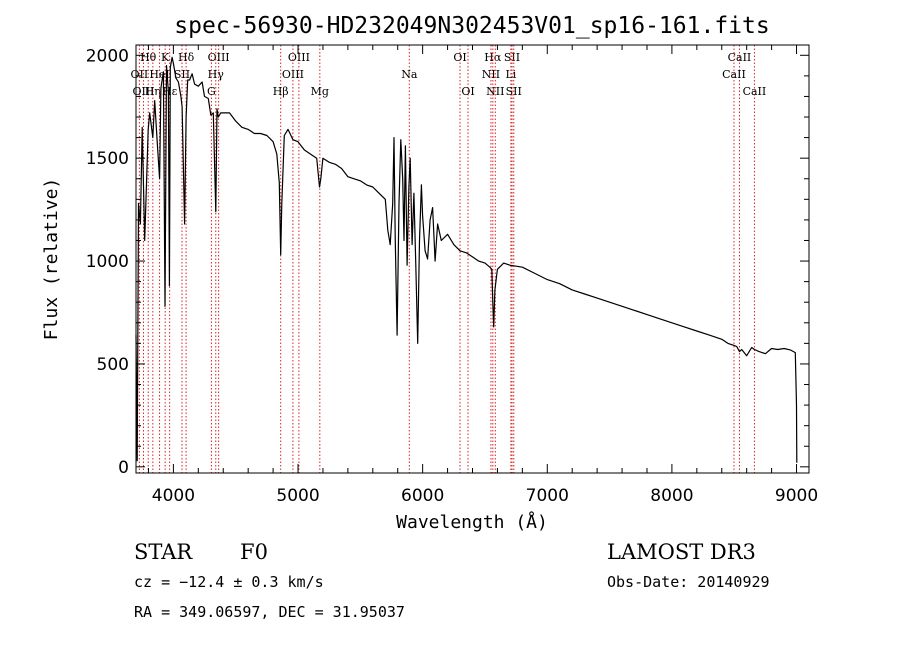 The width and height of the screenshot is (900, 654). Describe the element at coordinates (107, 159) in the screenshot. I see `y-tick-label: 1500` at that location.